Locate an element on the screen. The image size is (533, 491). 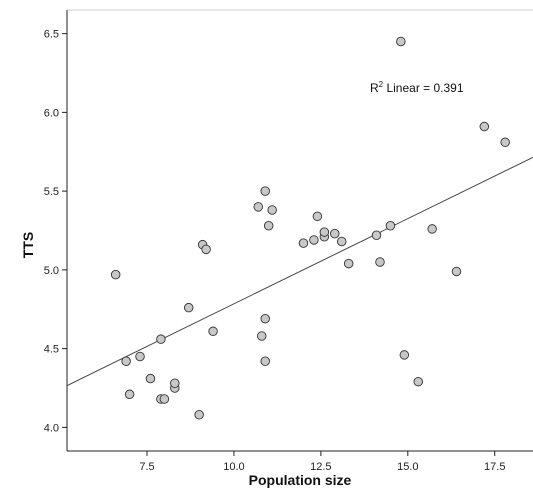
y-tick-label: 5.5 is located at coordinates (51, 192).